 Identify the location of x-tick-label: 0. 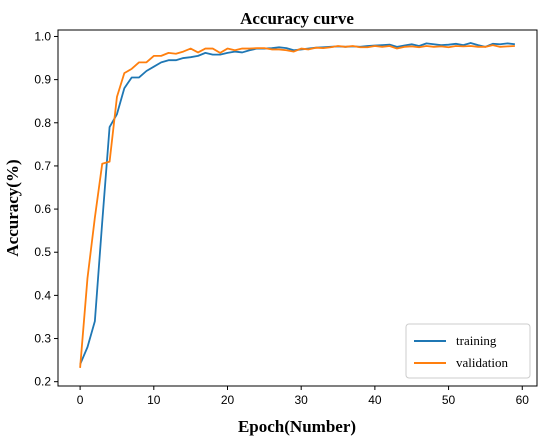
(80, 400).